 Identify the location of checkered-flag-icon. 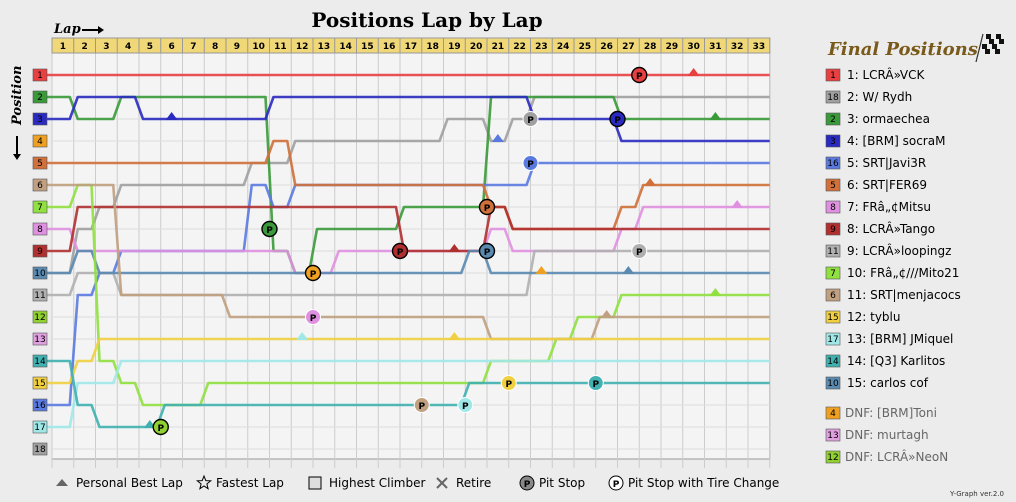
(989, 48).